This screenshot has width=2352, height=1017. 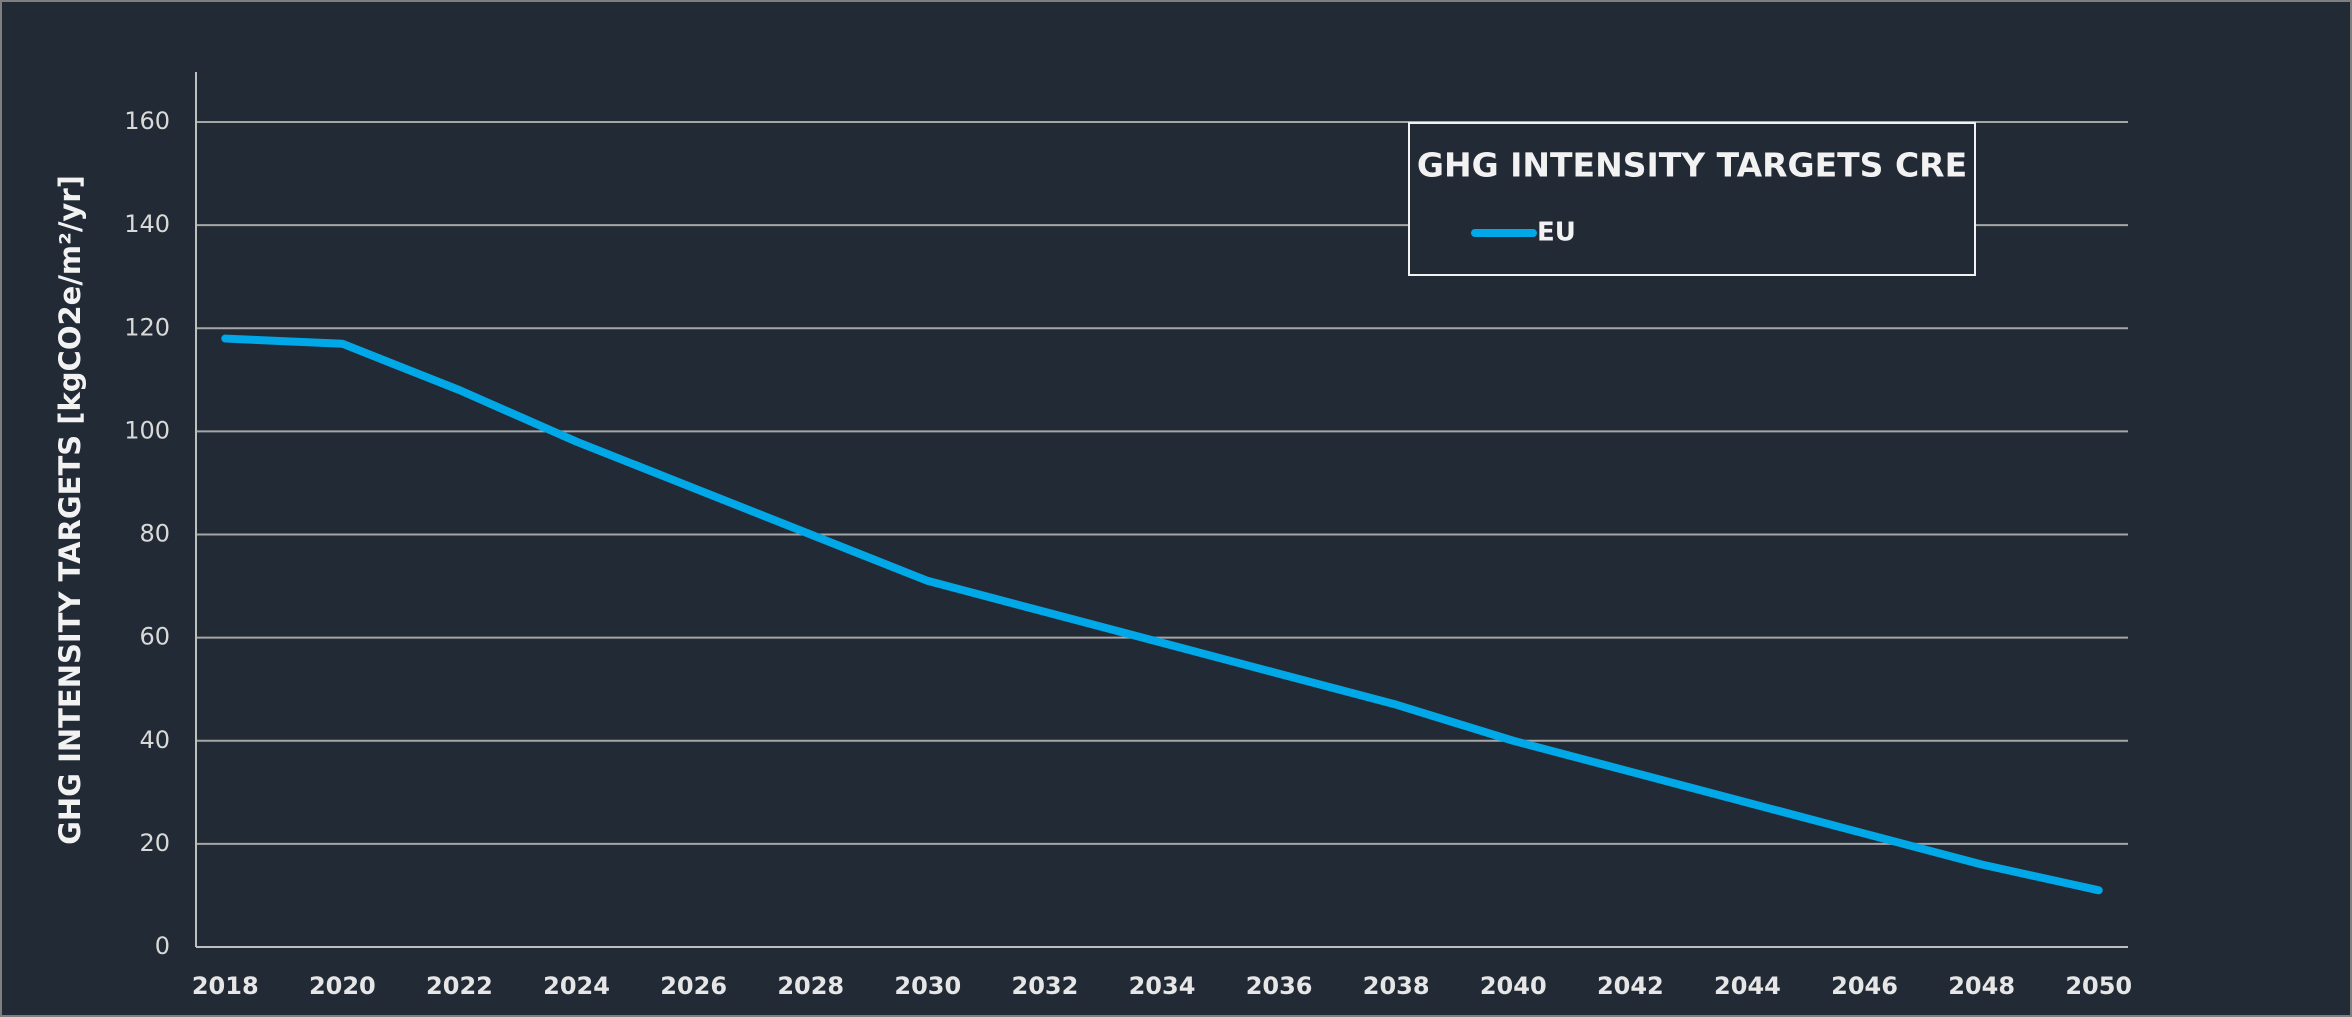 What do you see at coordinates (810, 986) in the screenshot?
I see `x-tick-label: 2028` at bounding box center [810, 986].